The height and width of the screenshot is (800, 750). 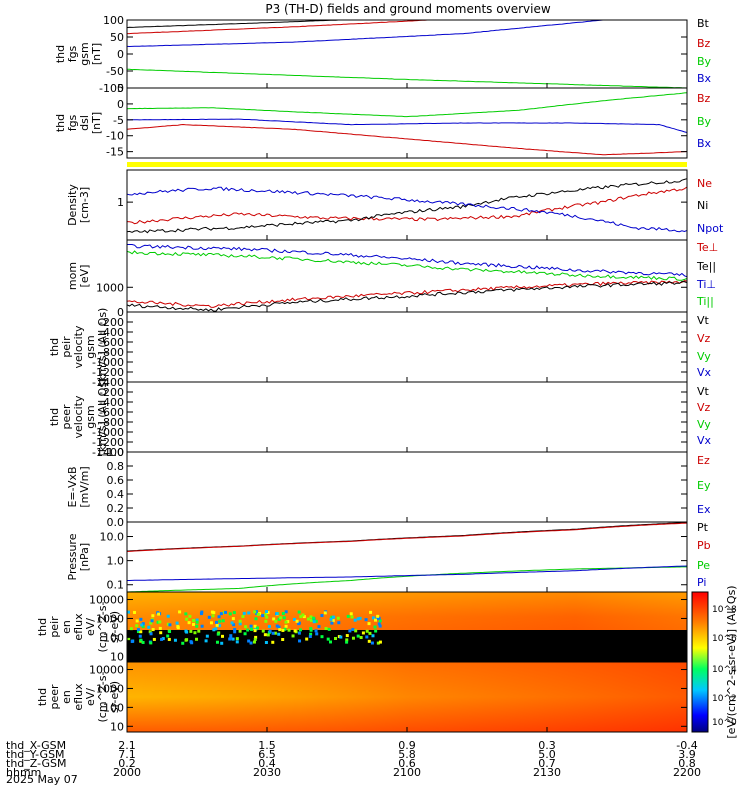 I want to click on y-axis-label: Pressure [nPa], so click(x=78, y=556).